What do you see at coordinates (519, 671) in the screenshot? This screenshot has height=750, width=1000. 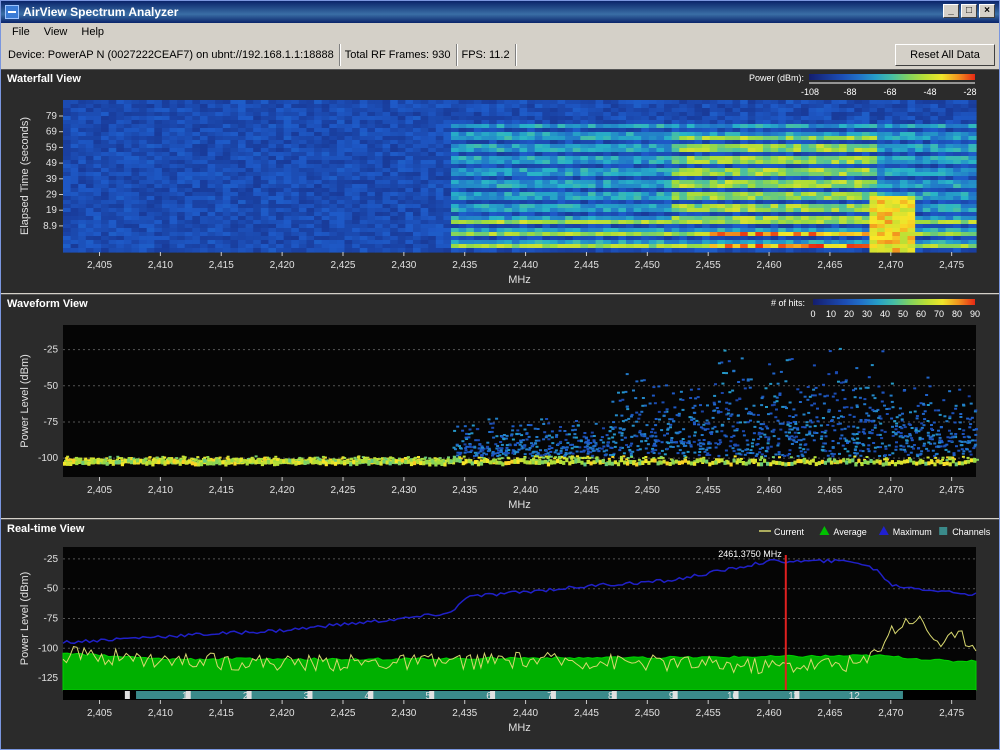 I see `realtime-average-series` at bounding box center [519, 671].